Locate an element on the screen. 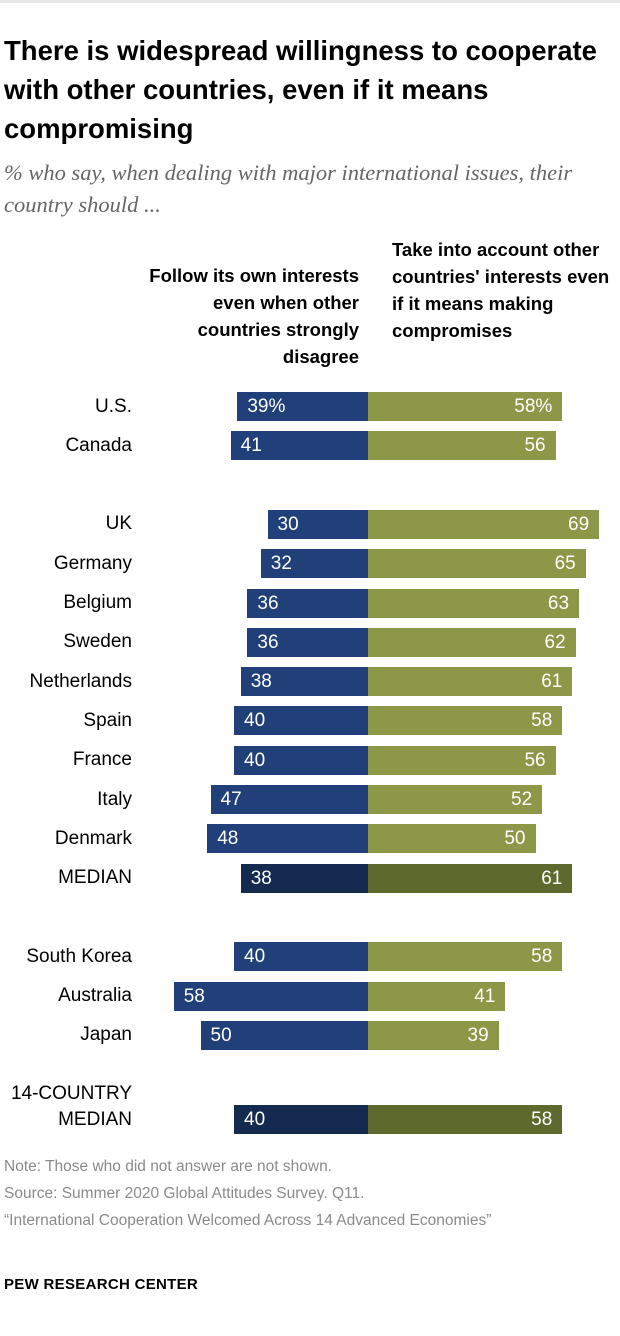 Image resolution: width=620 pixels, height=1336 pixels. bar-own-interests-median is located at coordinates (304, 878).